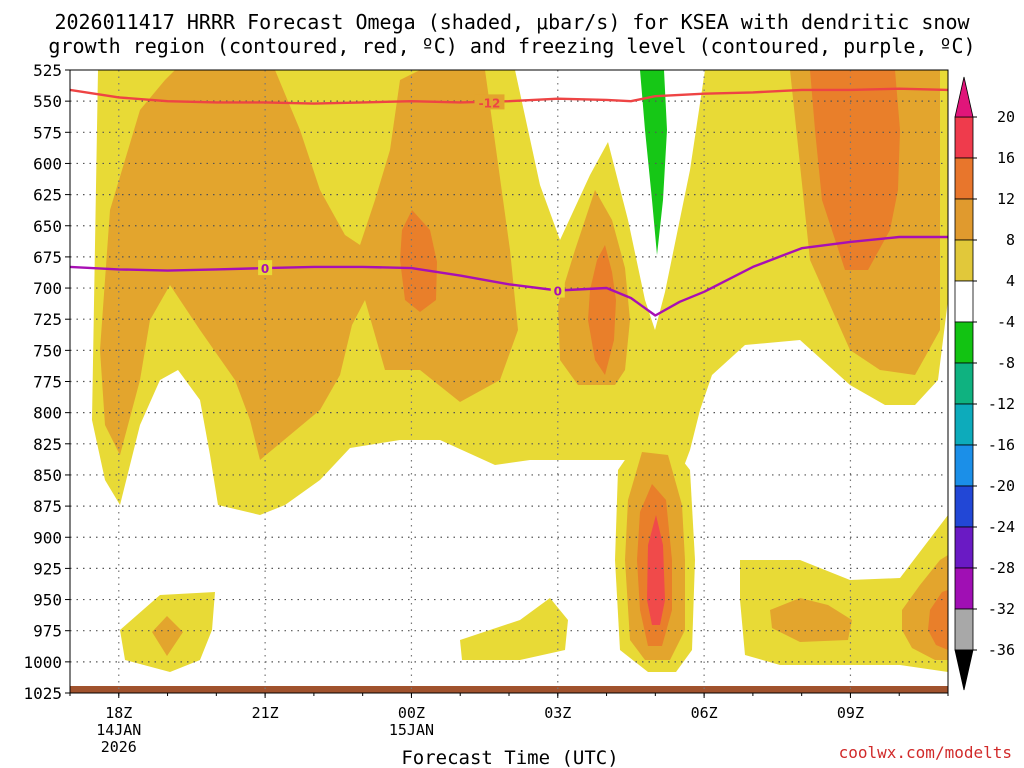  Describe the element at coordinates (964, 670) in the screenshot. I see `colorbar-min-arrow` at that location.